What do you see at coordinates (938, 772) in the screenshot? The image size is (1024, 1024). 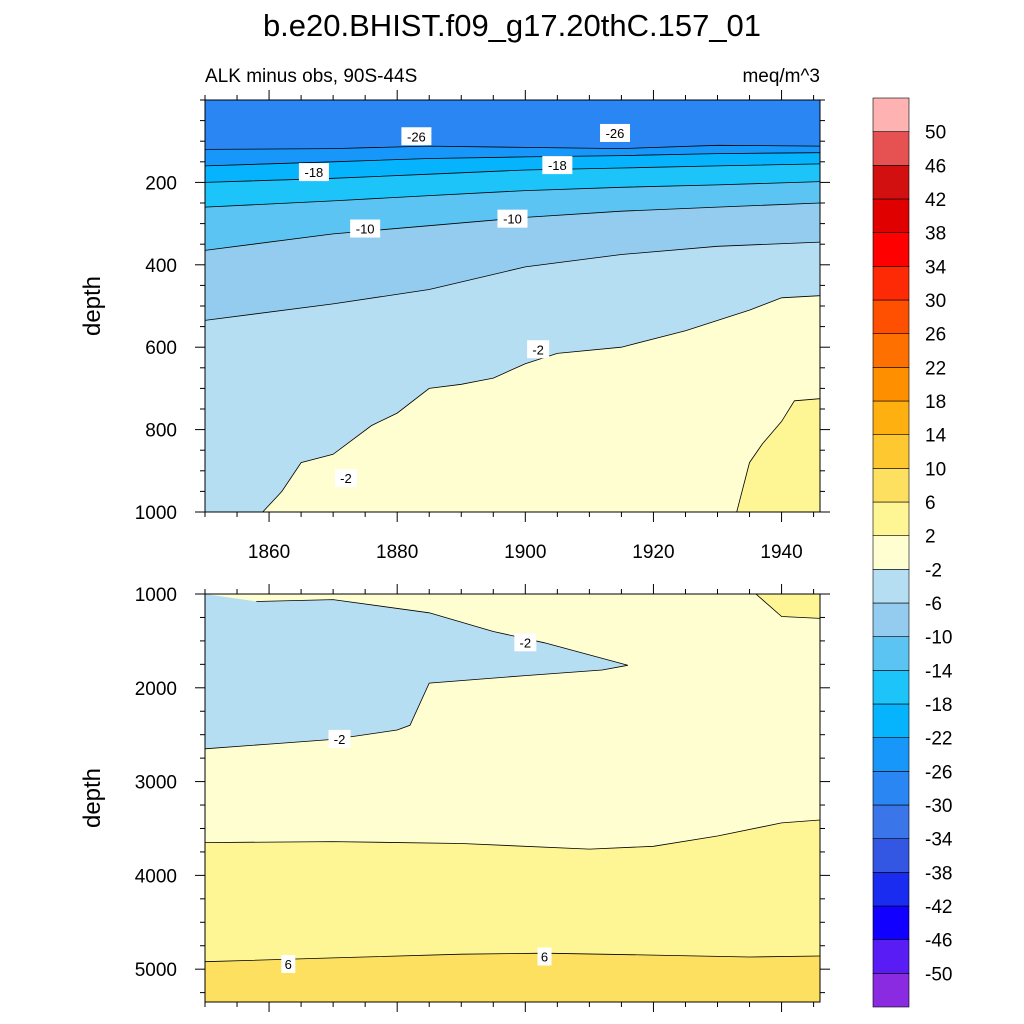 I see `colorbar-label: -26` at bounding box center [938, 772].